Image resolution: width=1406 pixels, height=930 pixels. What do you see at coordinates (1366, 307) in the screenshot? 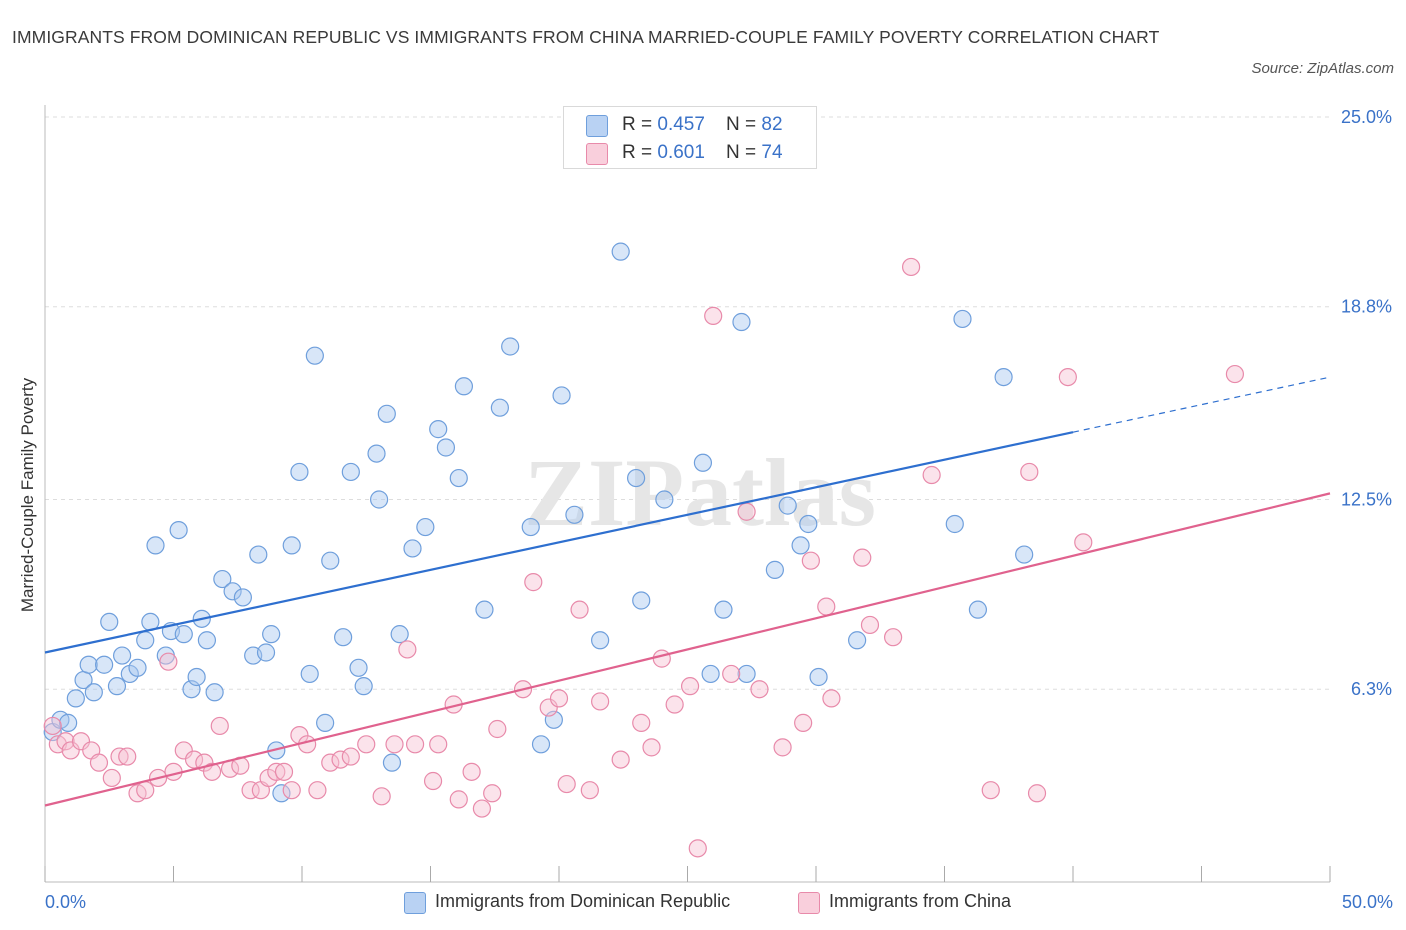
I see `y-tick-label: 18.8%` at bounding box center [1366, 307].